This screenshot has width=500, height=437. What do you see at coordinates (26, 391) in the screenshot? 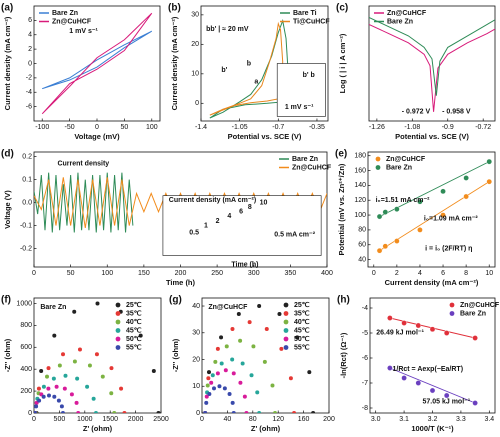
I see `y-tick-label: 200` at bounding box center [26, 391].